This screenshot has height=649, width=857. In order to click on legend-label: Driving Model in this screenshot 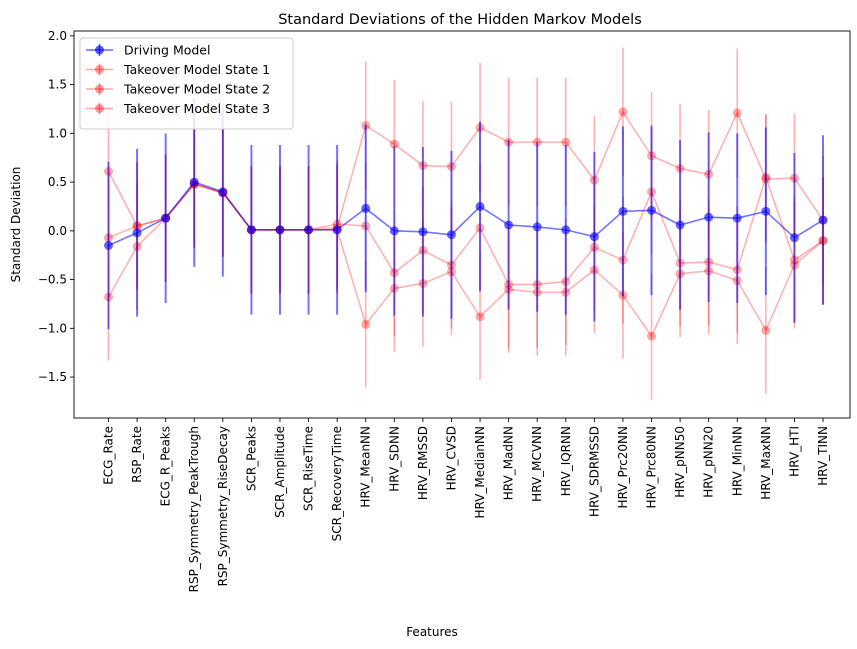, I will do `click(167, 50)`.